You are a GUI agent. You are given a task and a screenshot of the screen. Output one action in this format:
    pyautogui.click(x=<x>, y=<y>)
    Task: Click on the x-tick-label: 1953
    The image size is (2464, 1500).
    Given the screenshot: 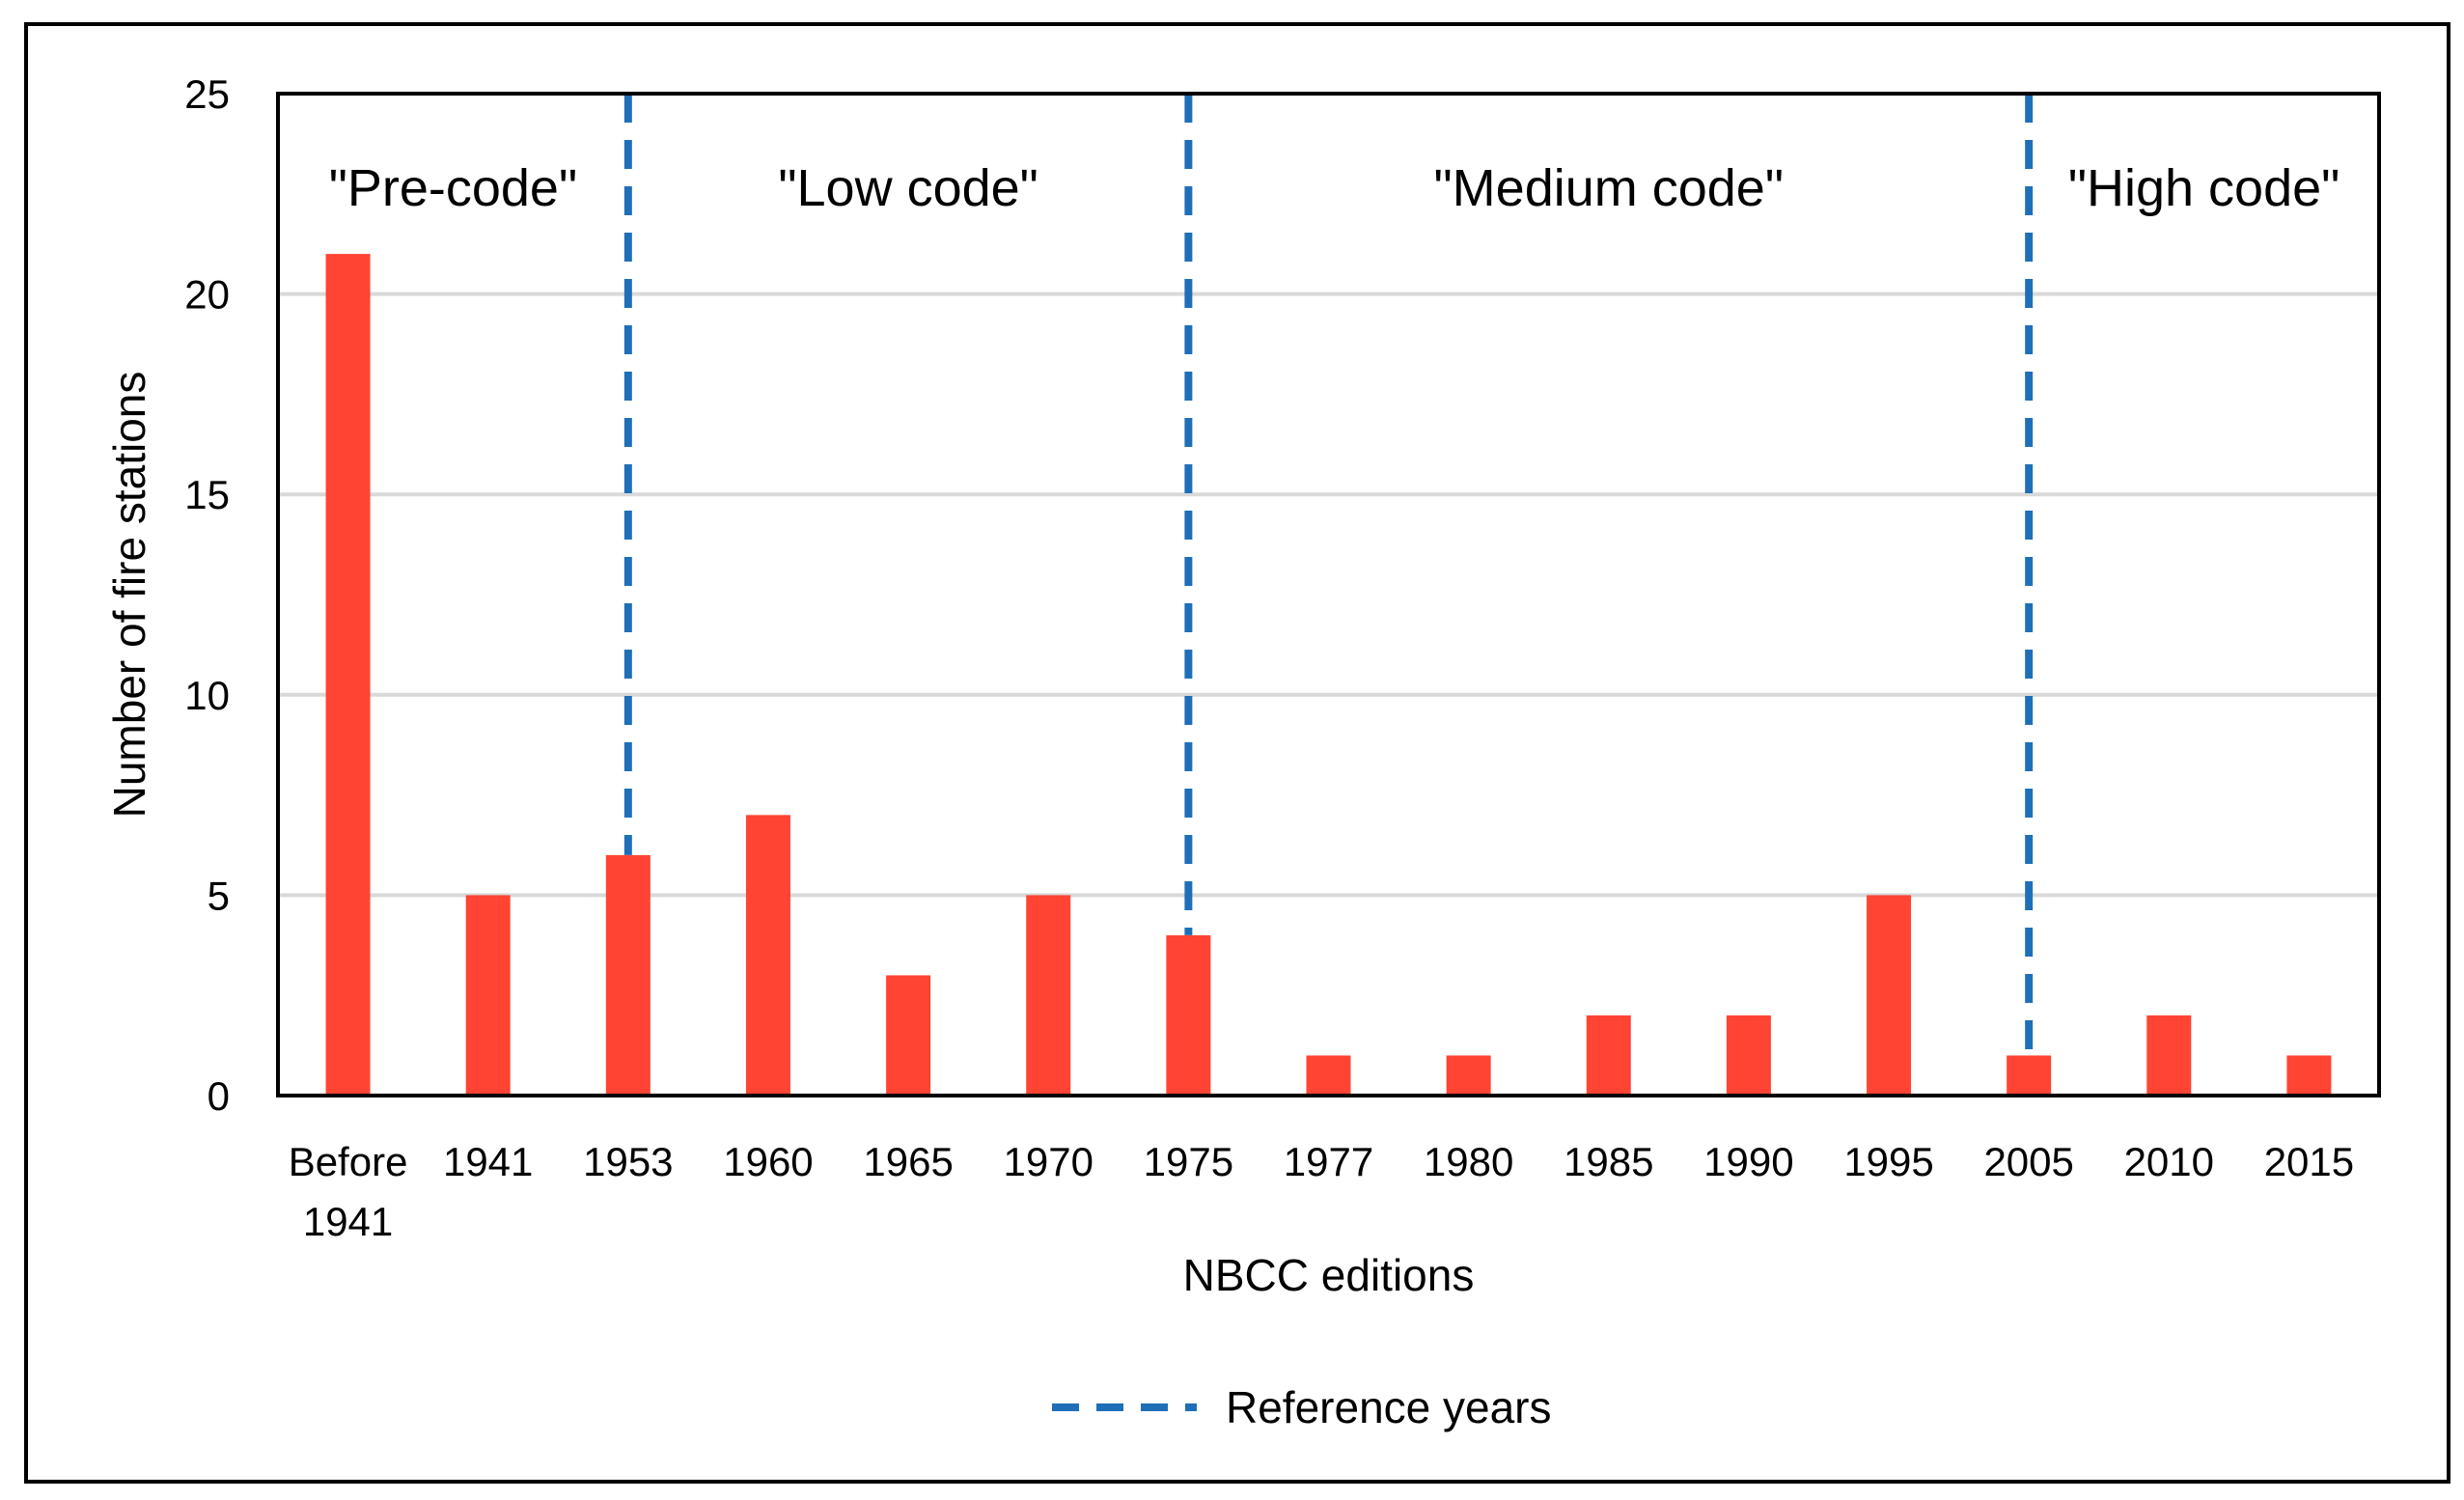 What is the action you would take?
    pyautogui.click(x=628, y=1161)
    